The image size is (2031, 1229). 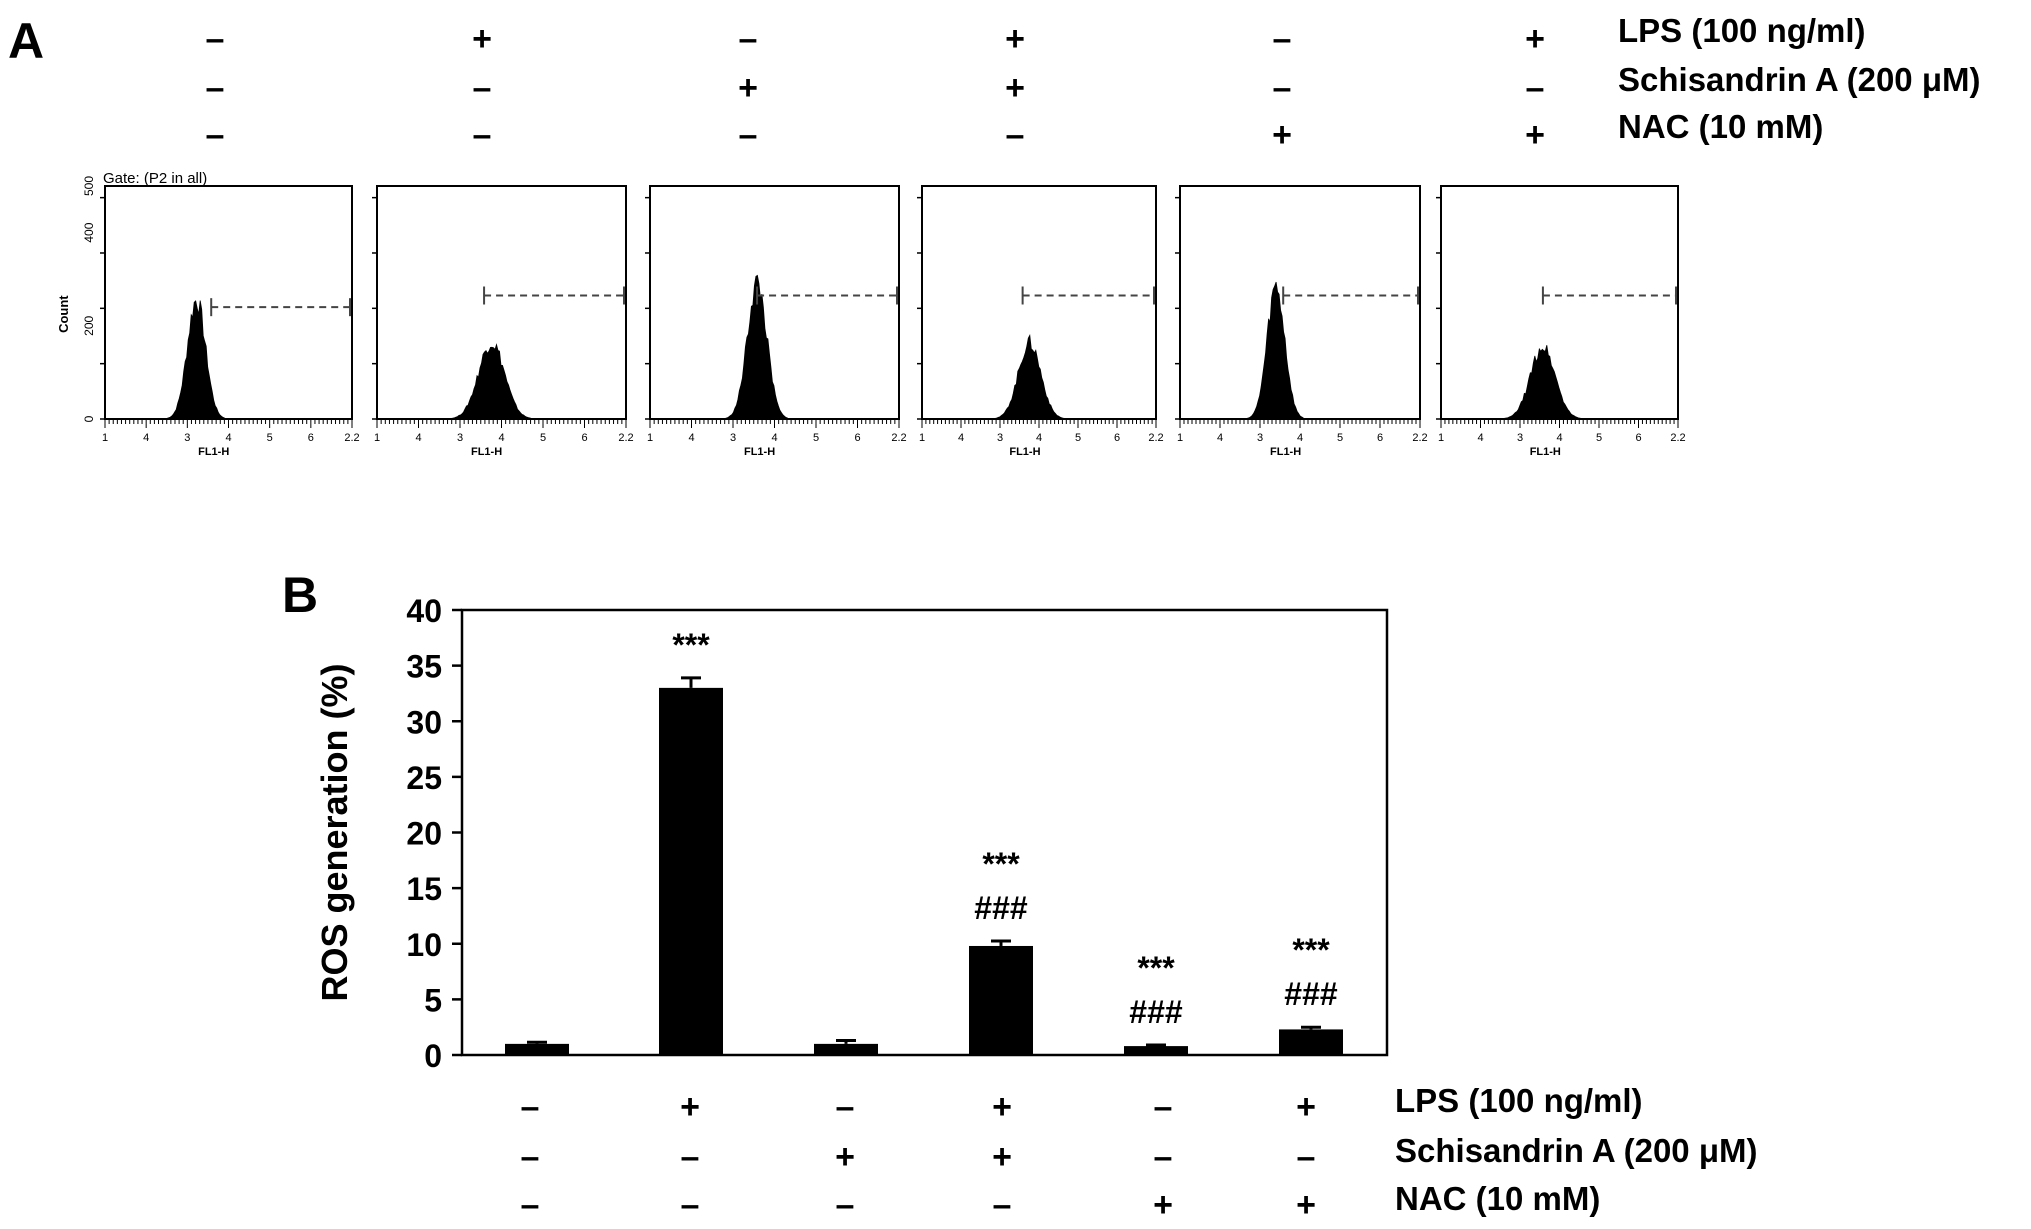 What do you see at coordinates (424, 889) in the screenshot?
I see `y-tick-label: 15` at bounding box center [424, 889].